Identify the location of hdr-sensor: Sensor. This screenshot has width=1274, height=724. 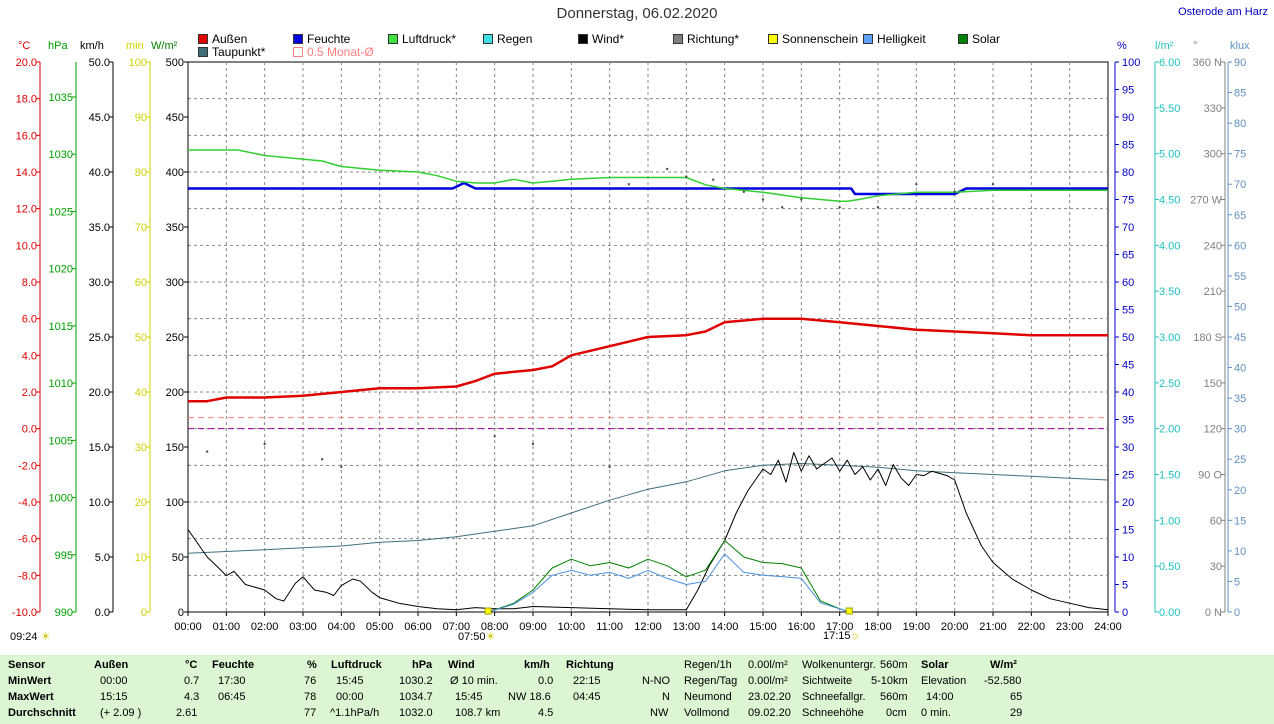
(27, 665).